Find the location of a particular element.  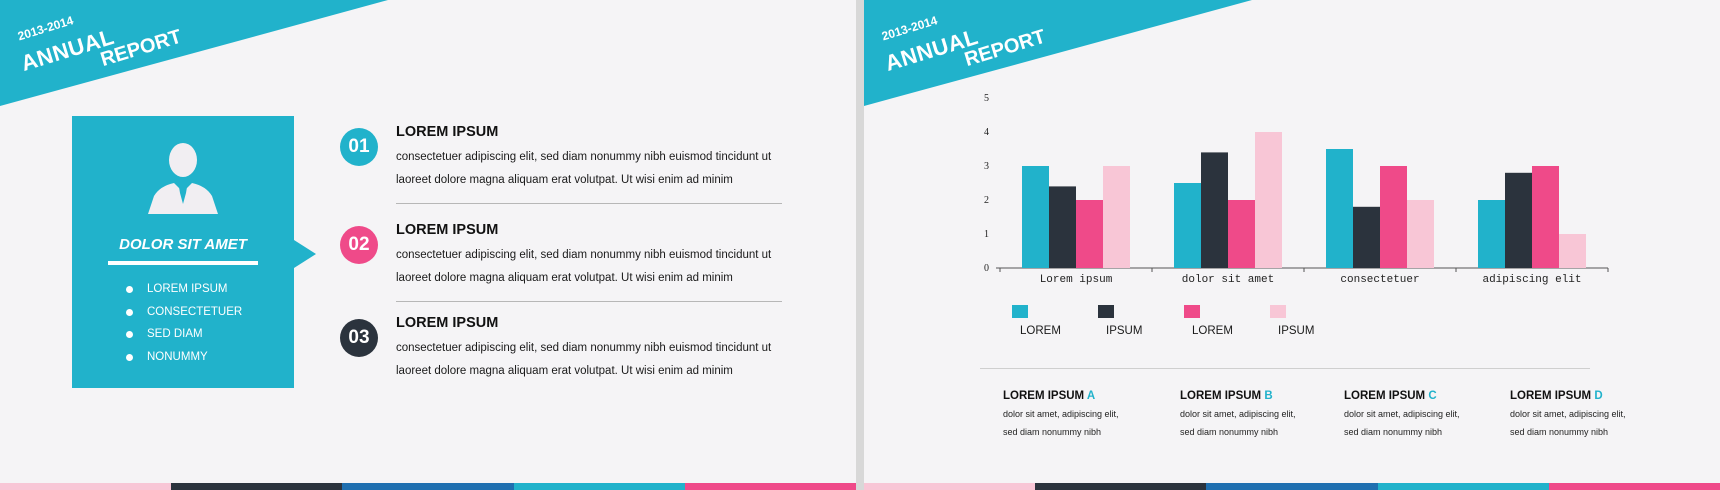

user-icon is located at coordinates (183, 178).